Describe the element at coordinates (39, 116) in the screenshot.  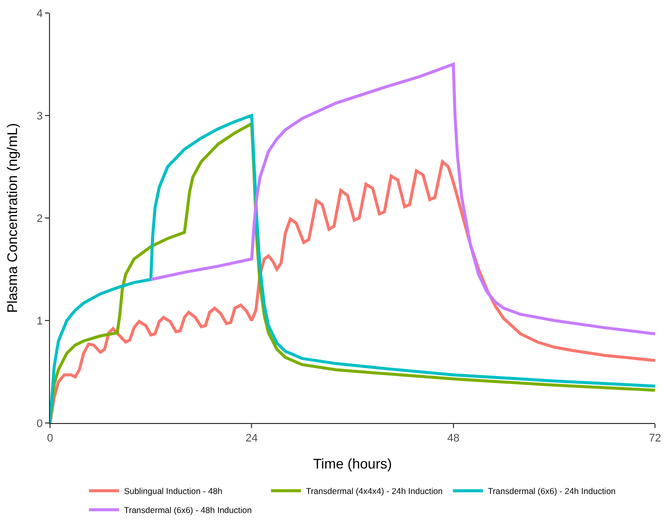
I see `y-tick-label: 3` at that location.